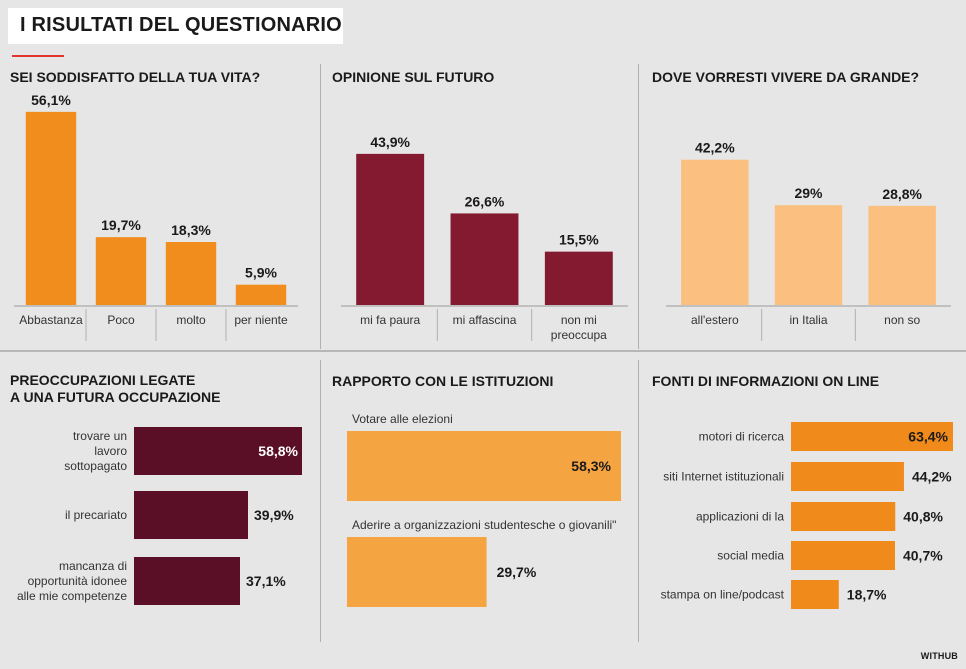  Describe the element at coordinates (135, 77) in the screenshot. I see `chart-title: SEI SODDISFATTO DELLA TUA VITA?` at that location.